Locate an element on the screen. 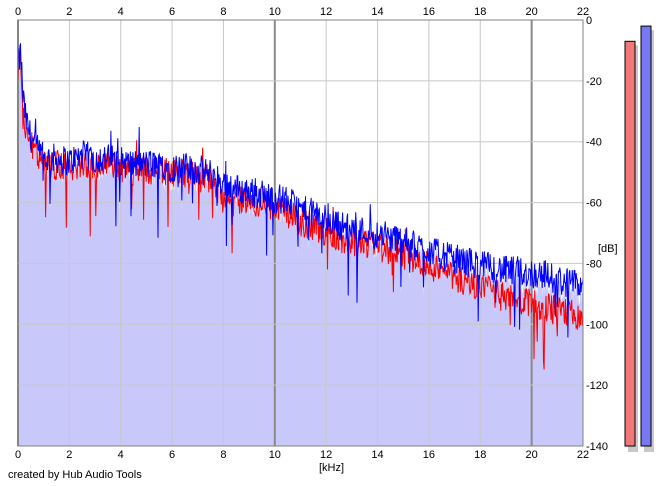  footer-credit: created by Hub Audio Tools is located at coordinates (75, 475).